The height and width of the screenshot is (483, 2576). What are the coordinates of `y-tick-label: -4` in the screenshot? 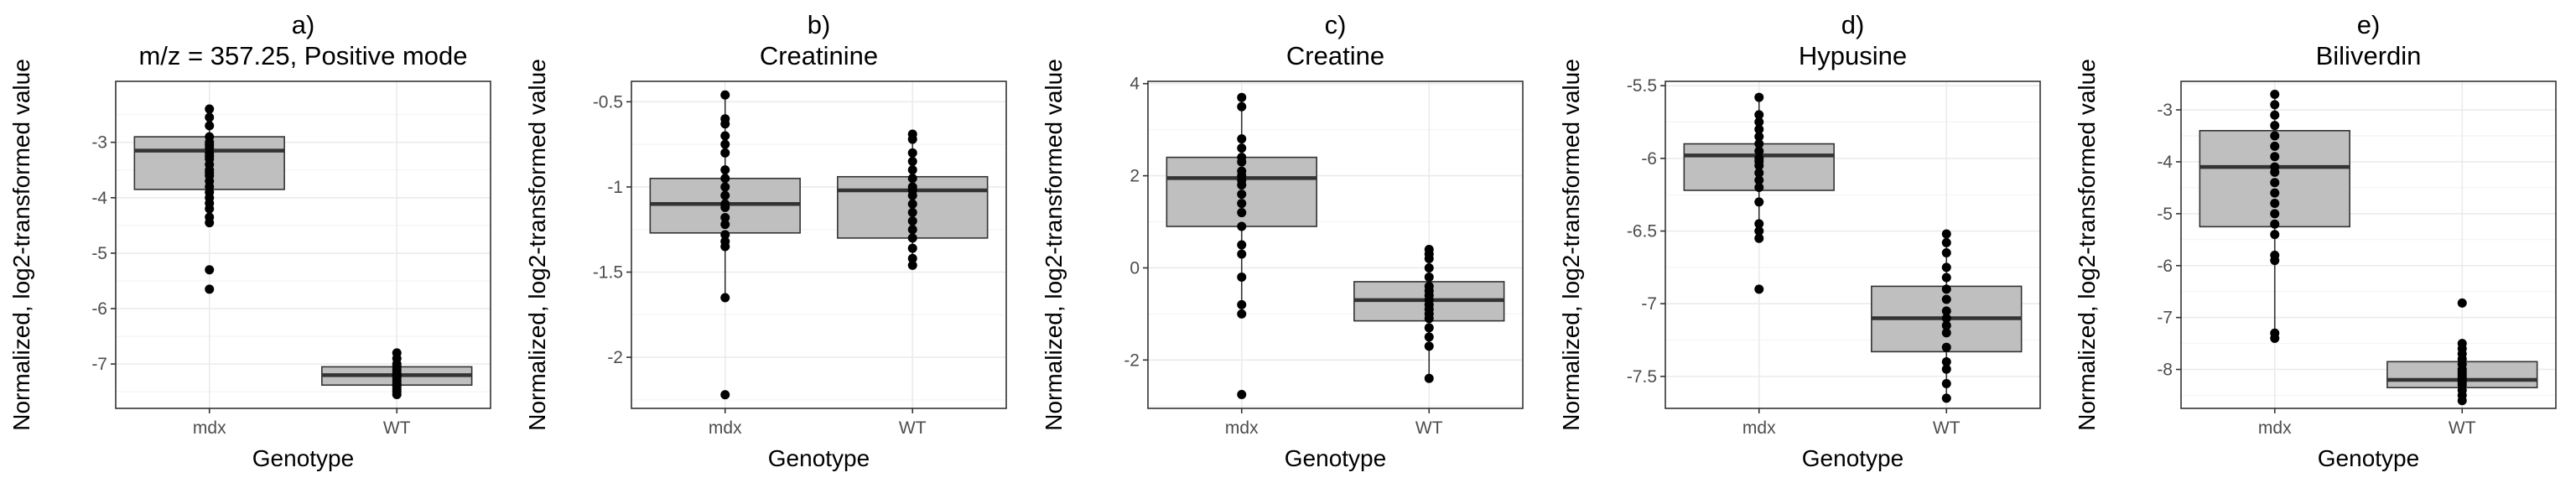 It's located at (2165, 162).